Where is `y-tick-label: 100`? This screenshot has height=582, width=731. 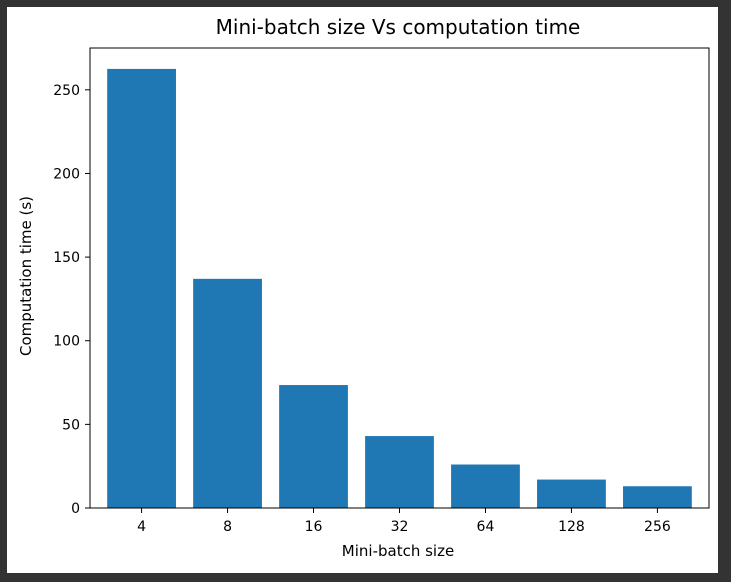 y-tick-label: 100 is located at coordinates (66, 342).